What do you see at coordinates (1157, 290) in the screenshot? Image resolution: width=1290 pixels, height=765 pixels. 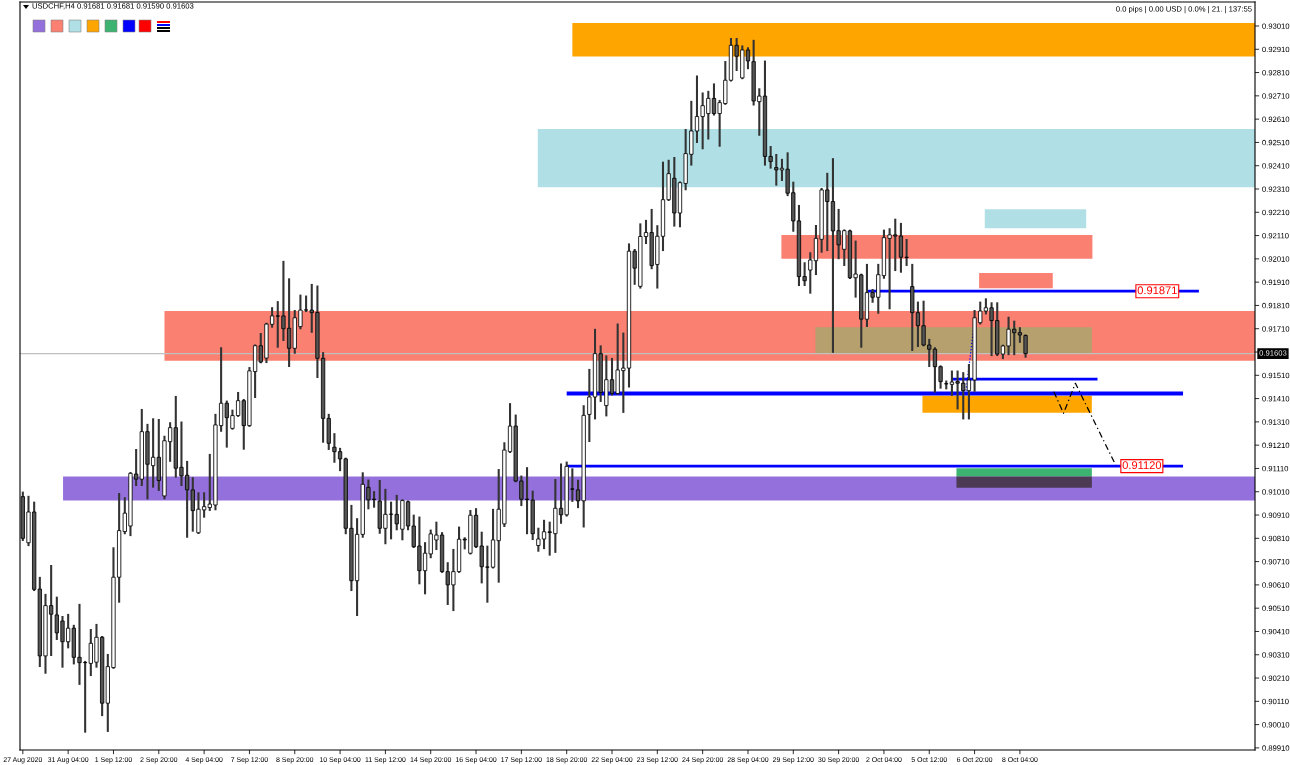 I see `ref-line-label: 0.91871` at bounding box center [1157, 290].